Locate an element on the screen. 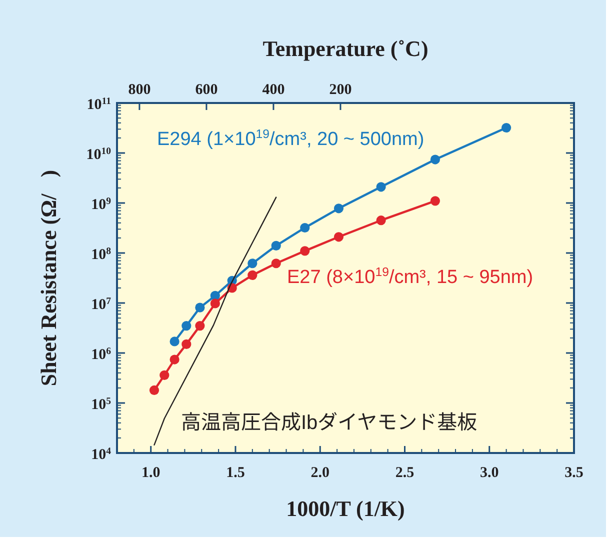  x-tick-label: 2.0 is located at coordinates (320, 473).